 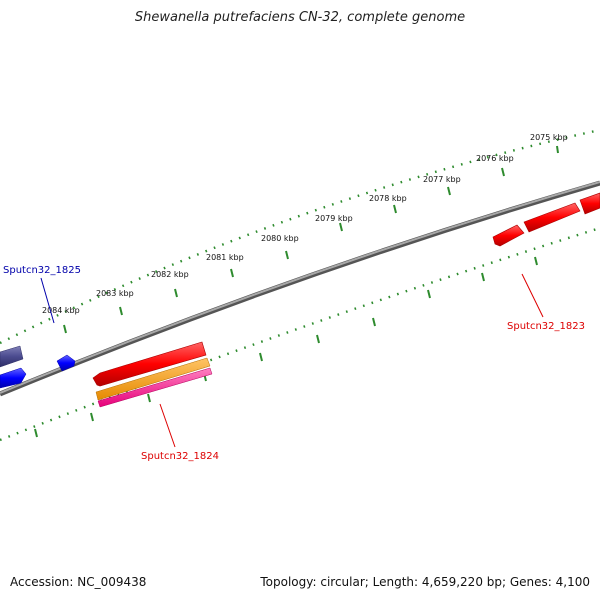 I want to click on tick-2083: 2083 kbp, so click(x=115, y=302).